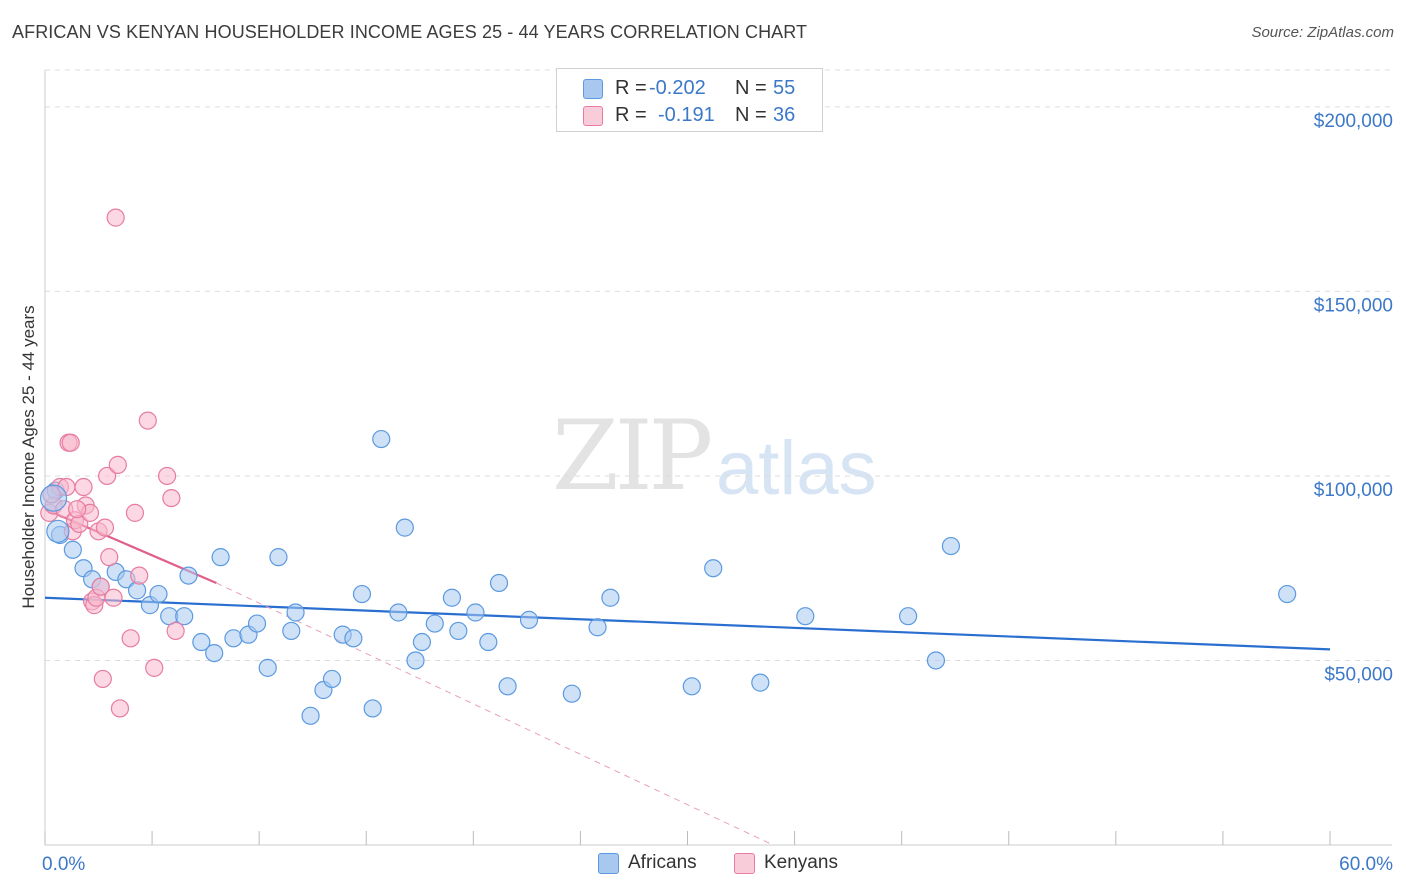  What do you see at coordinates (662, 862) in the screenshot?
I see `africans-legend-label: Africans` at bounding box center [662, 862].